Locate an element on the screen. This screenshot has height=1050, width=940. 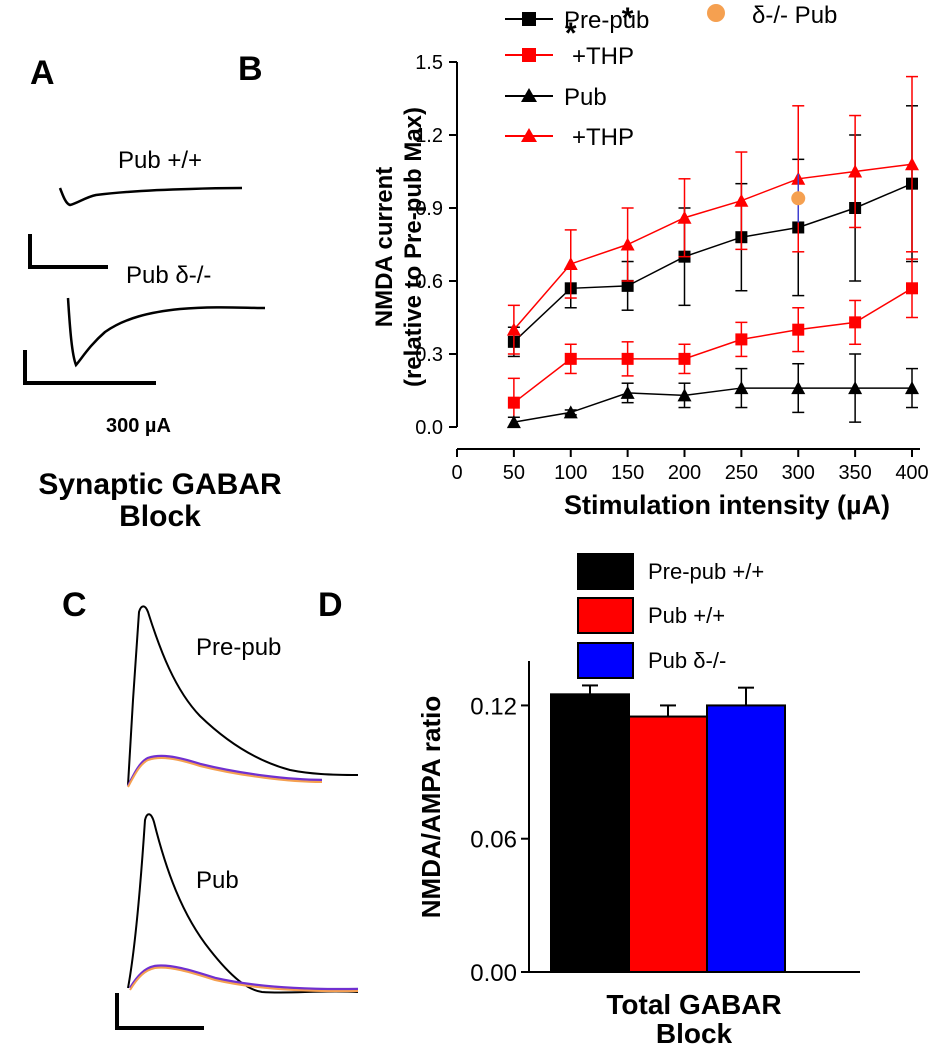
legend-label-prepub: Pre-pub is located at coordinates (606, 20).